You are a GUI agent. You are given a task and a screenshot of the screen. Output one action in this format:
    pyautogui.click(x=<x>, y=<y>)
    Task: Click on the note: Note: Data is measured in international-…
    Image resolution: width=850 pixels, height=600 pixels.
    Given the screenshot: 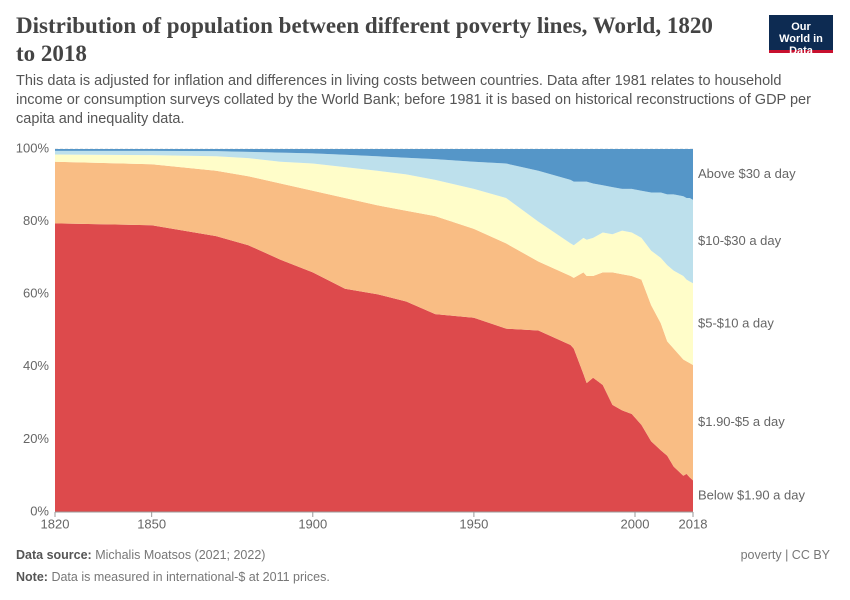 What is the action you would take?
    pyautogui.click(x=173, y=577)
    